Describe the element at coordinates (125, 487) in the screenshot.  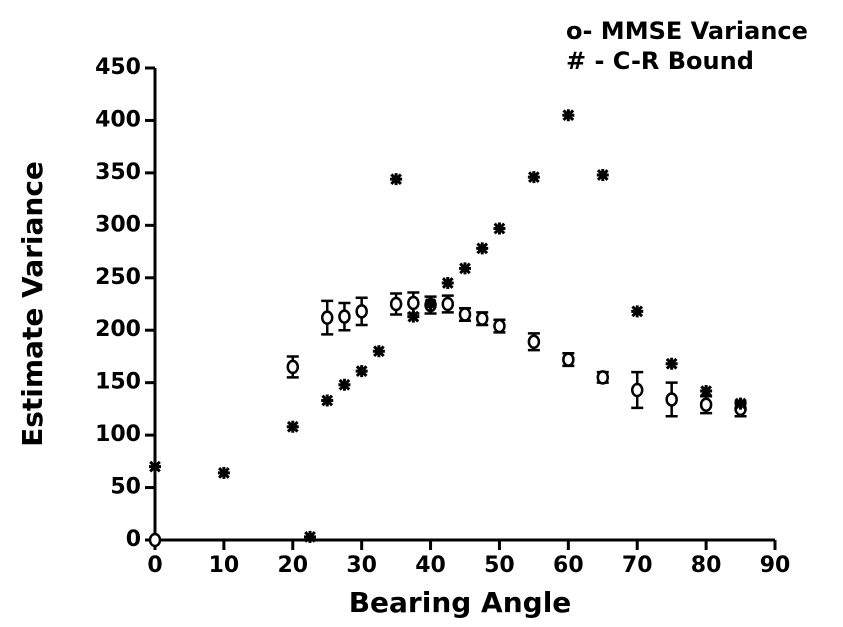
I see `y-tick-label: 50` at that location.